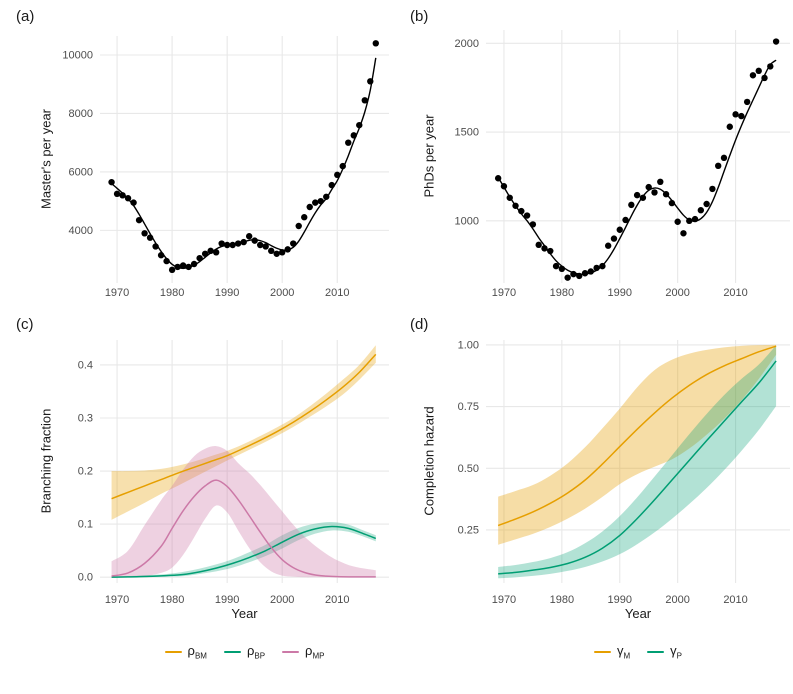 The height and width of the screenshot is (694, 793). Describe the element at coordinates (77, 56) in the screenshot. I see `y-tick-label: 10000` at that location.